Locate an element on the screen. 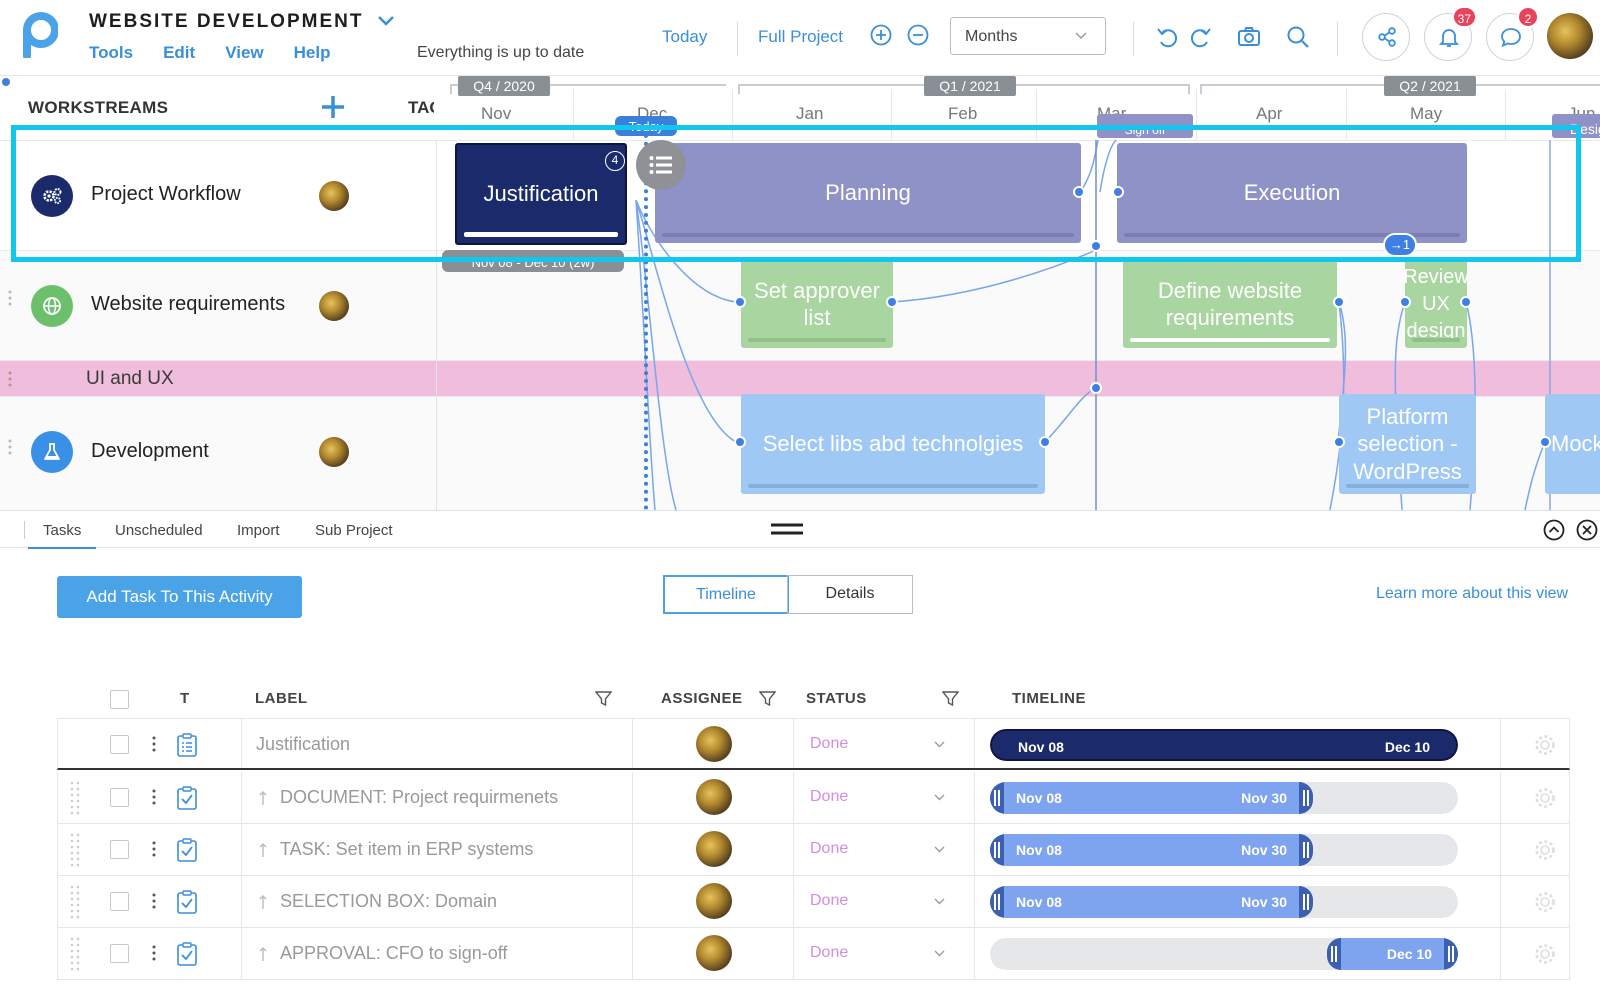 The image size is (1600, 1007). task-label: SELECTION BOX: Domain is located at coordinates (389, 901).